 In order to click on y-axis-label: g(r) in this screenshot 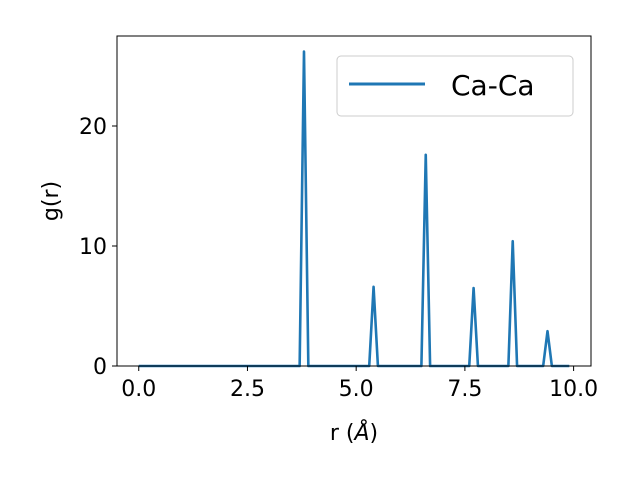, I will do `click(51, 201)`.